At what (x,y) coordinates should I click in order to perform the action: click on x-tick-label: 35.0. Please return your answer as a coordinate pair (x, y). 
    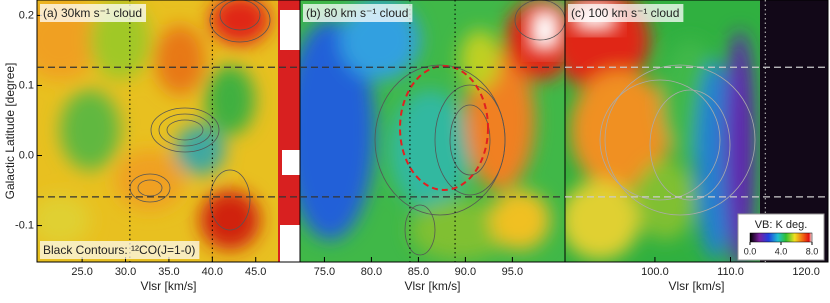
    Looking at the image, I should click on (168, 272).